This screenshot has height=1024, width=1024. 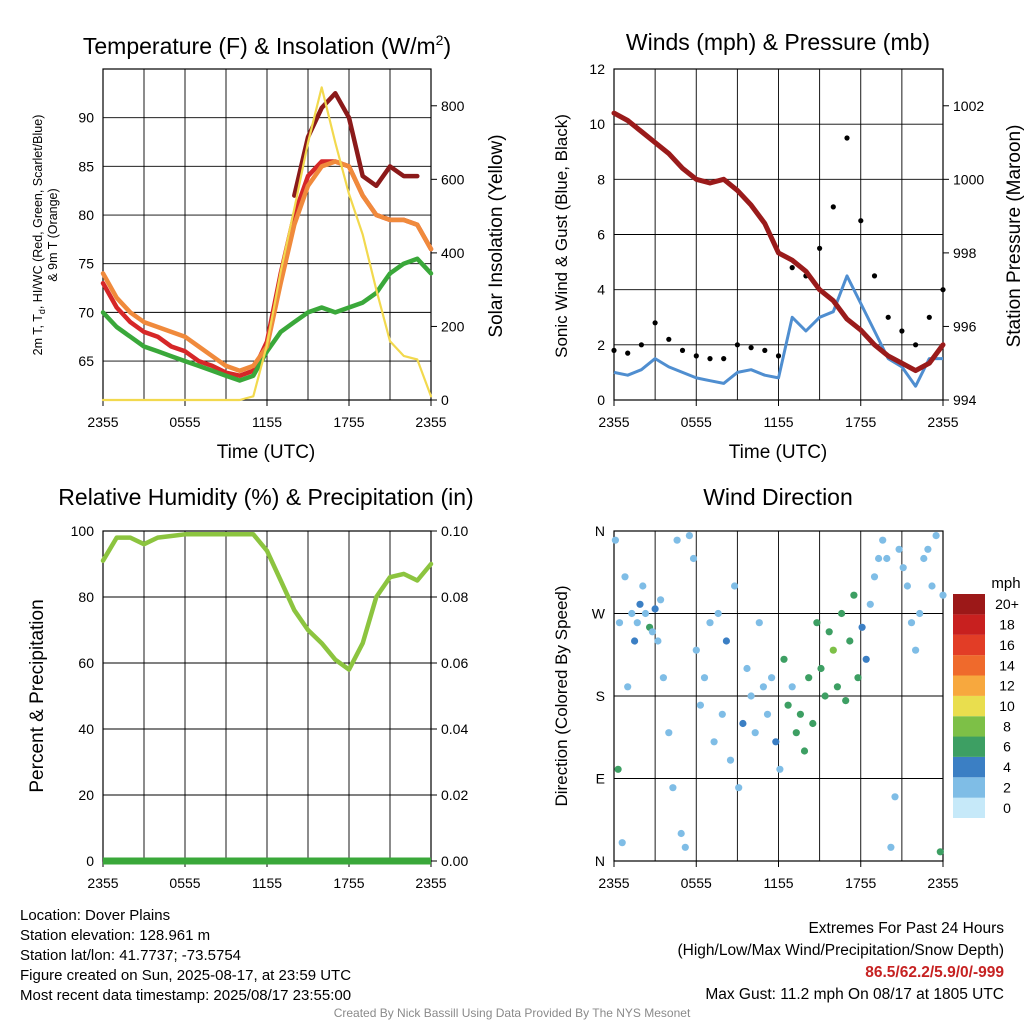 What do you see at coordinates (778, 497) in the screenshot?
I see `direction-chart-title: Wind Direction` at bounding box center [778, 497].